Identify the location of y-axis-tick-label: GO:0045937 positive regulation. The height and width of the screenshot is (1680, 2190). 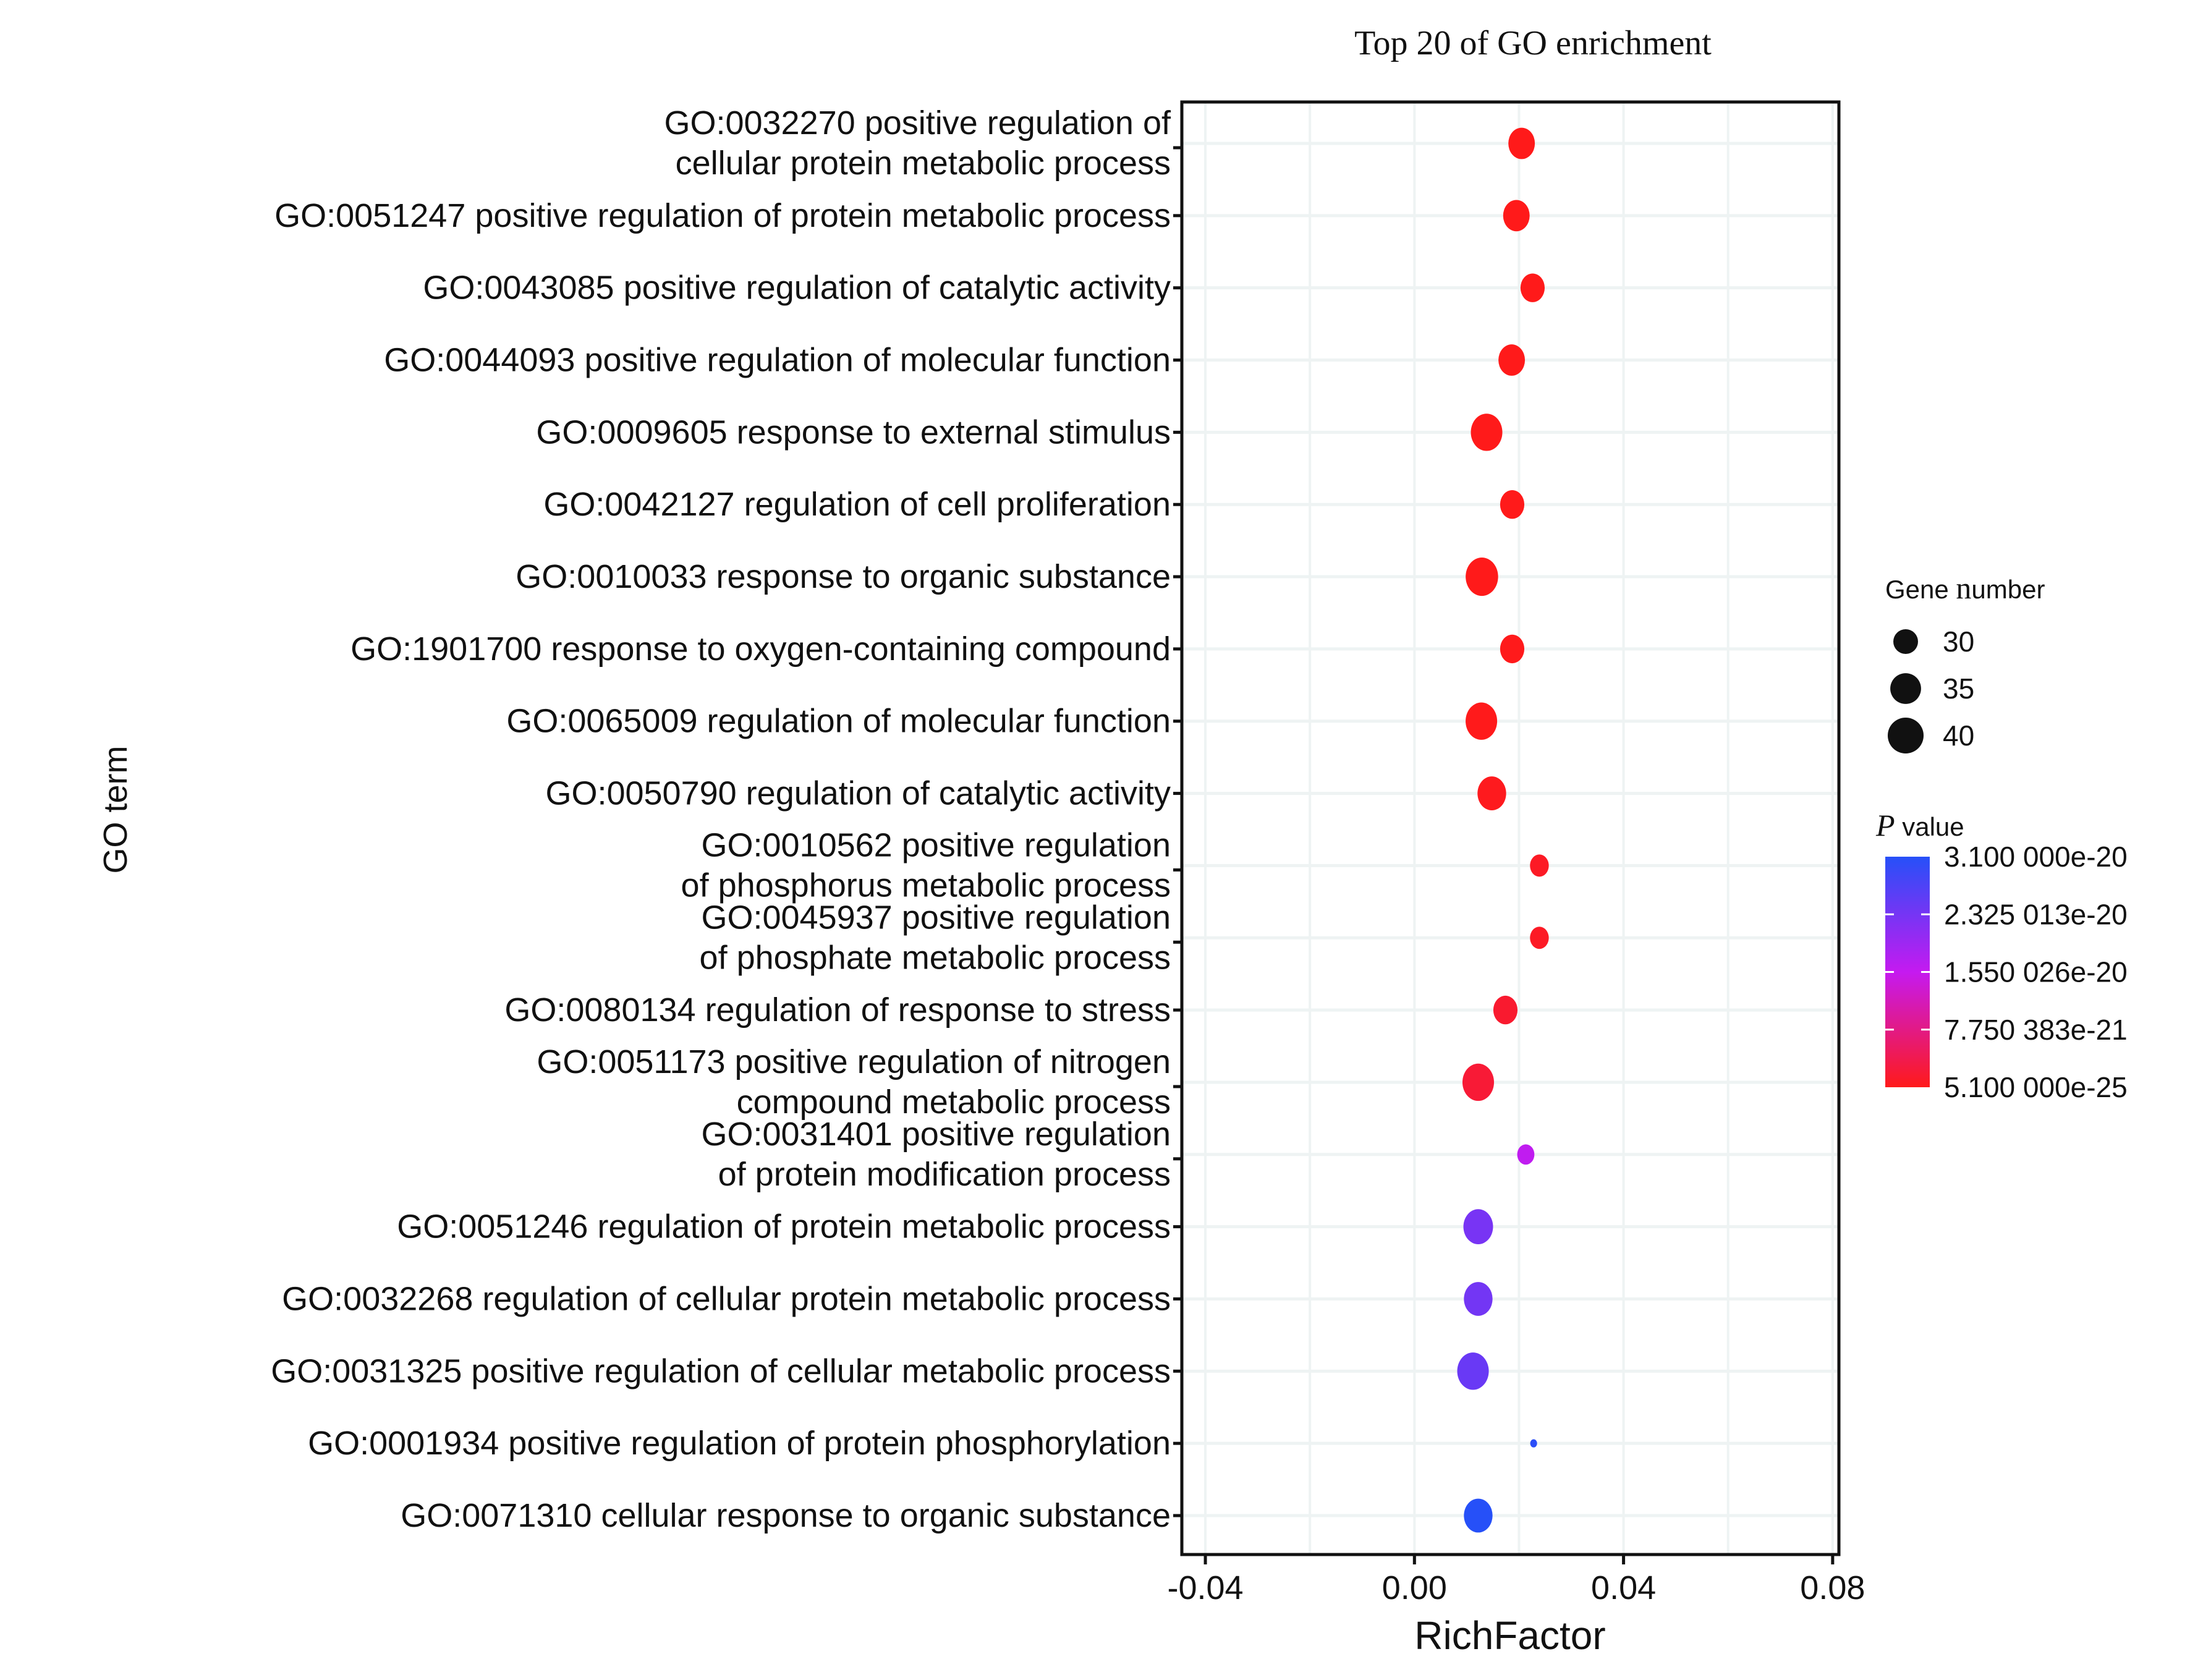
(936, 918).